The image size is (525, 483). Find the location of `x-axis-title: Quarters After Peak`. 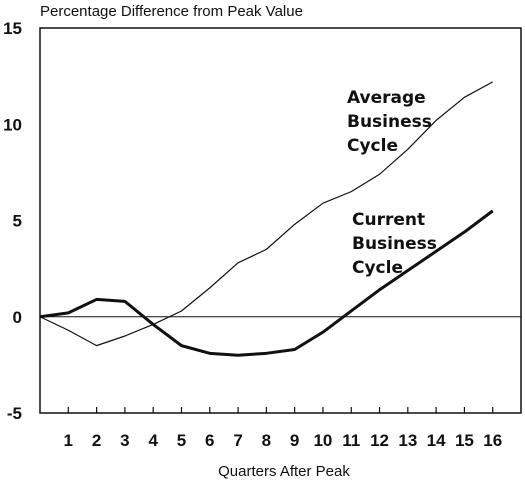

x-axis-title: Quarters After Peak is located at coordinates (284, 471).